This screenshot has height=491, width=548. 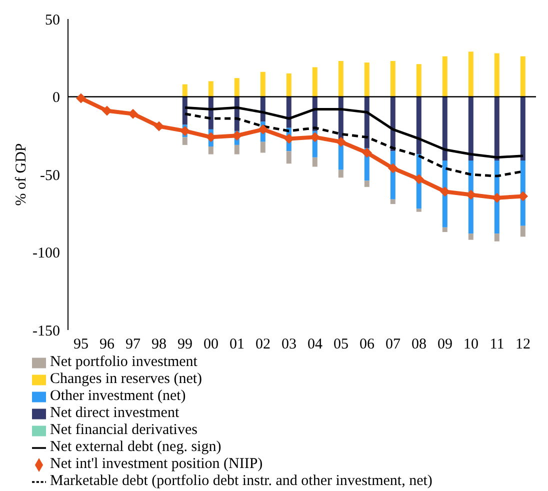 What do you see at coordinates (185, 344) in the screenshot?
I see `x-tick-label: 99` at bounding box center [185, 344].